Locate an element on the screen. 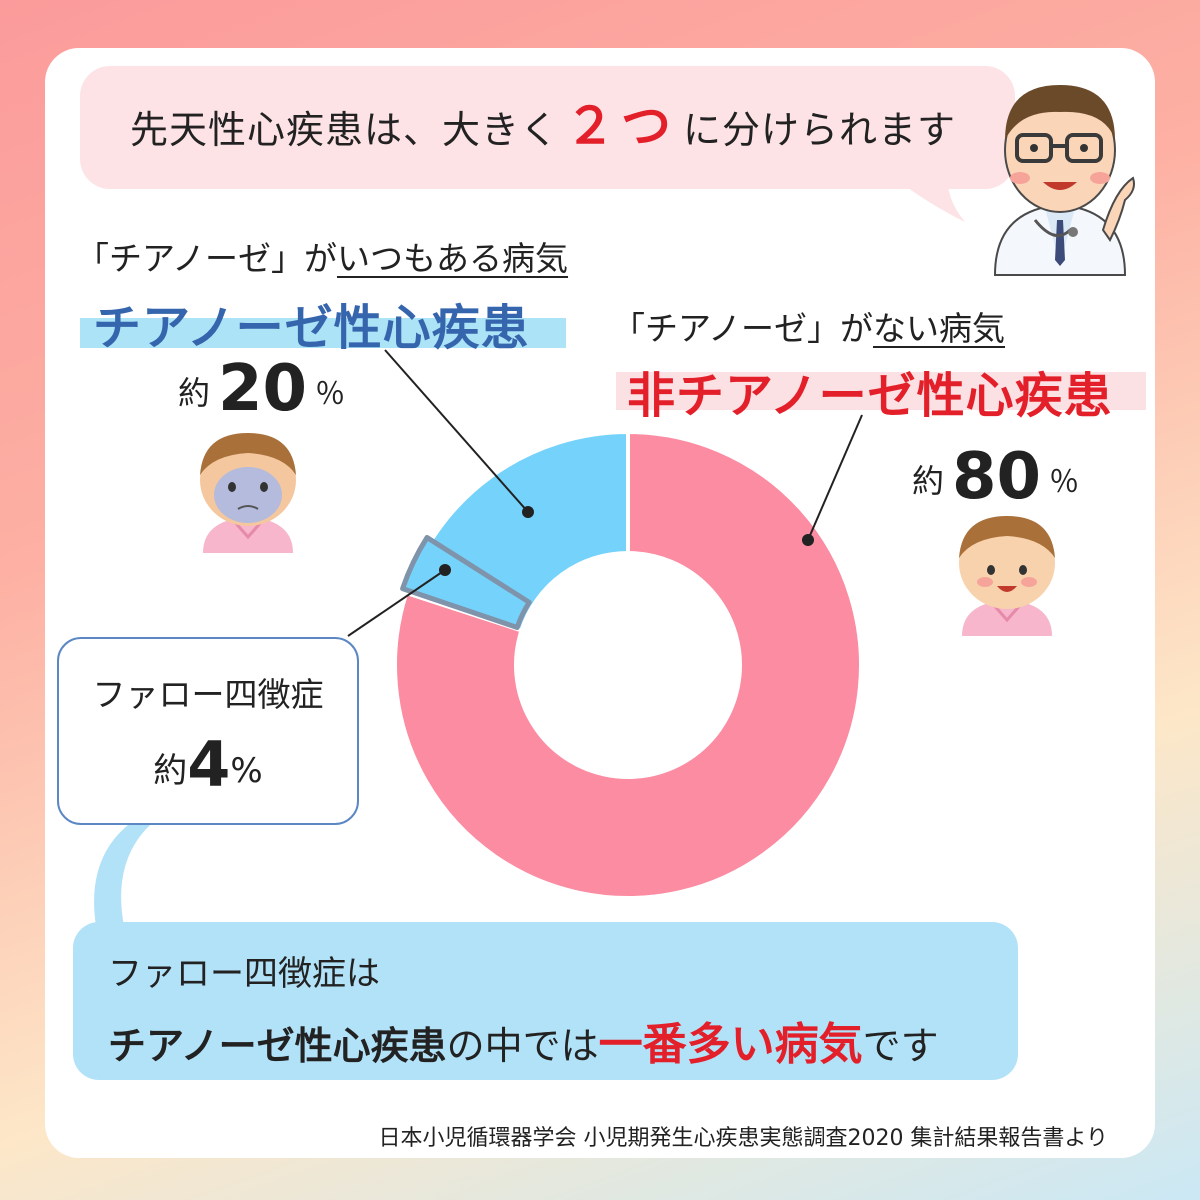 This screenshot has height=1200, width=1200. acyanotic-title: 非チアノーゼ性心疾患 is located at coordinates (870, 396).